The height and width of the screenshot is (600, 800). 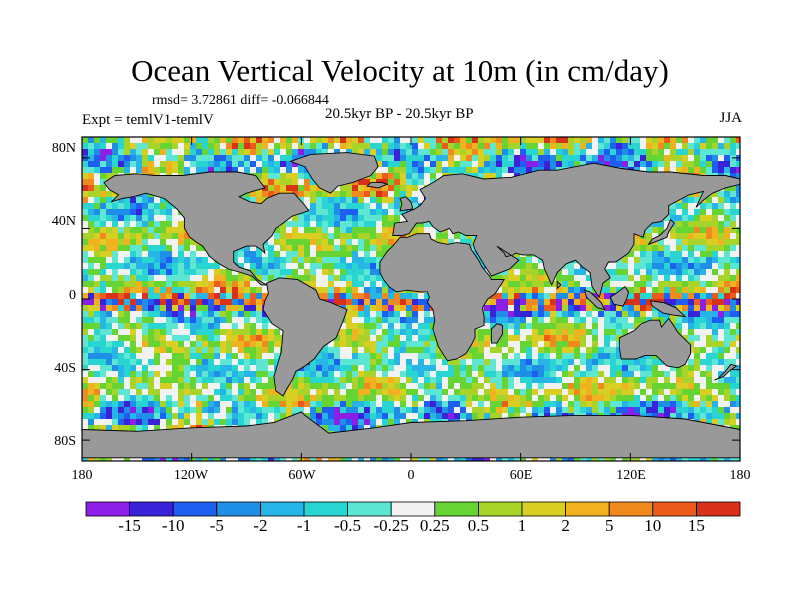 What do you see at coordinates (668, 309) in the screenshot?
I see `new-guinea-land` at bounding box center [668, 309].